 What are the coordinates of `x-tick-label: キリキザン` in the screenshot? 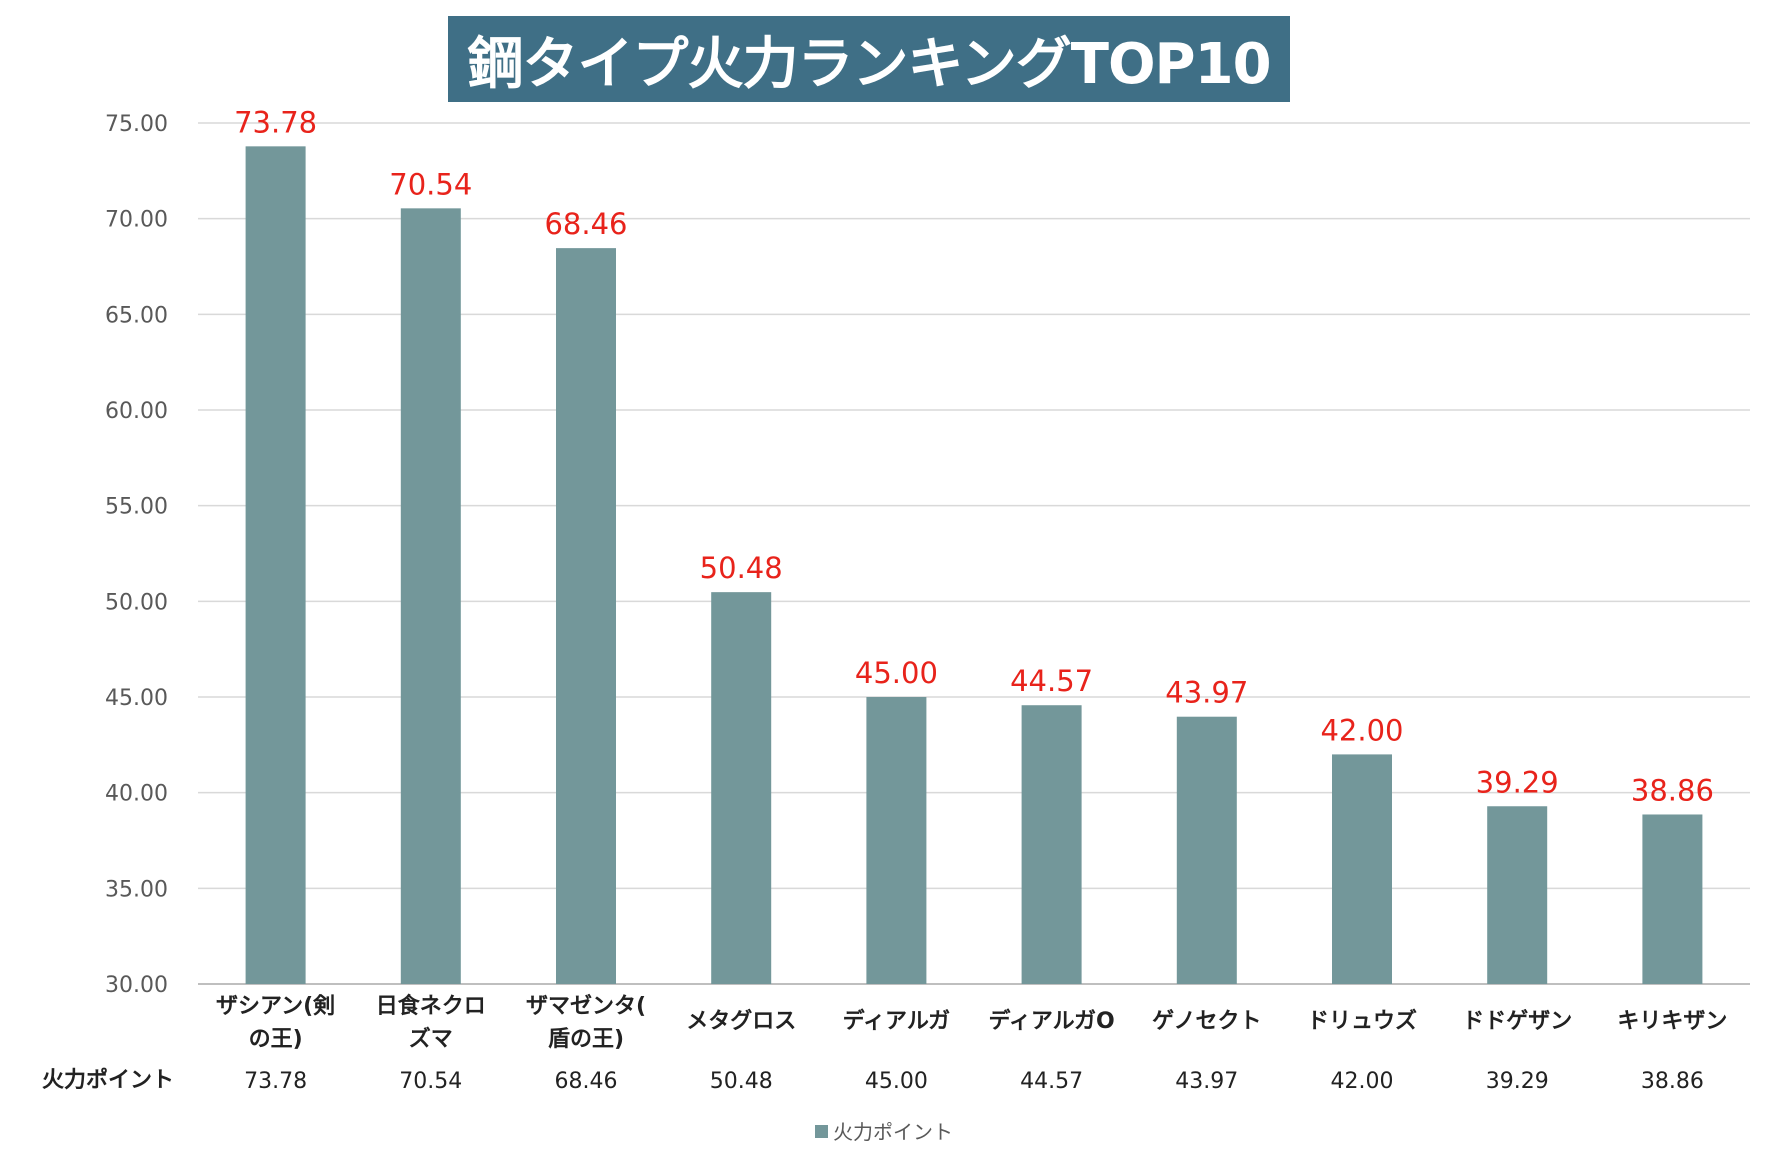 It's located at (1672, 1021).